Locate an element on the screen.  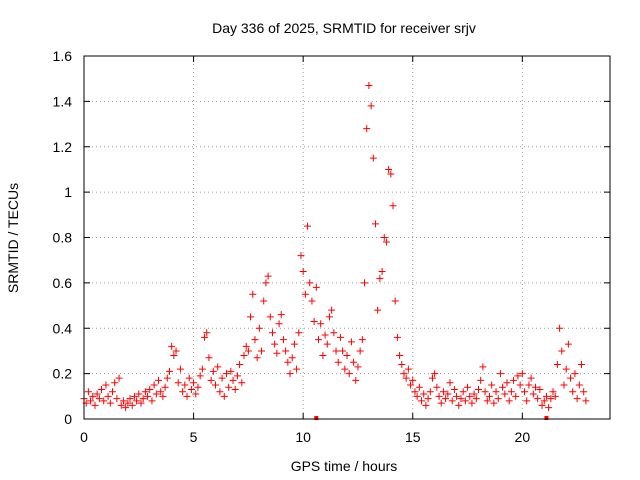
y-tick-label: 1.2 is located at coordinates (63, 147).